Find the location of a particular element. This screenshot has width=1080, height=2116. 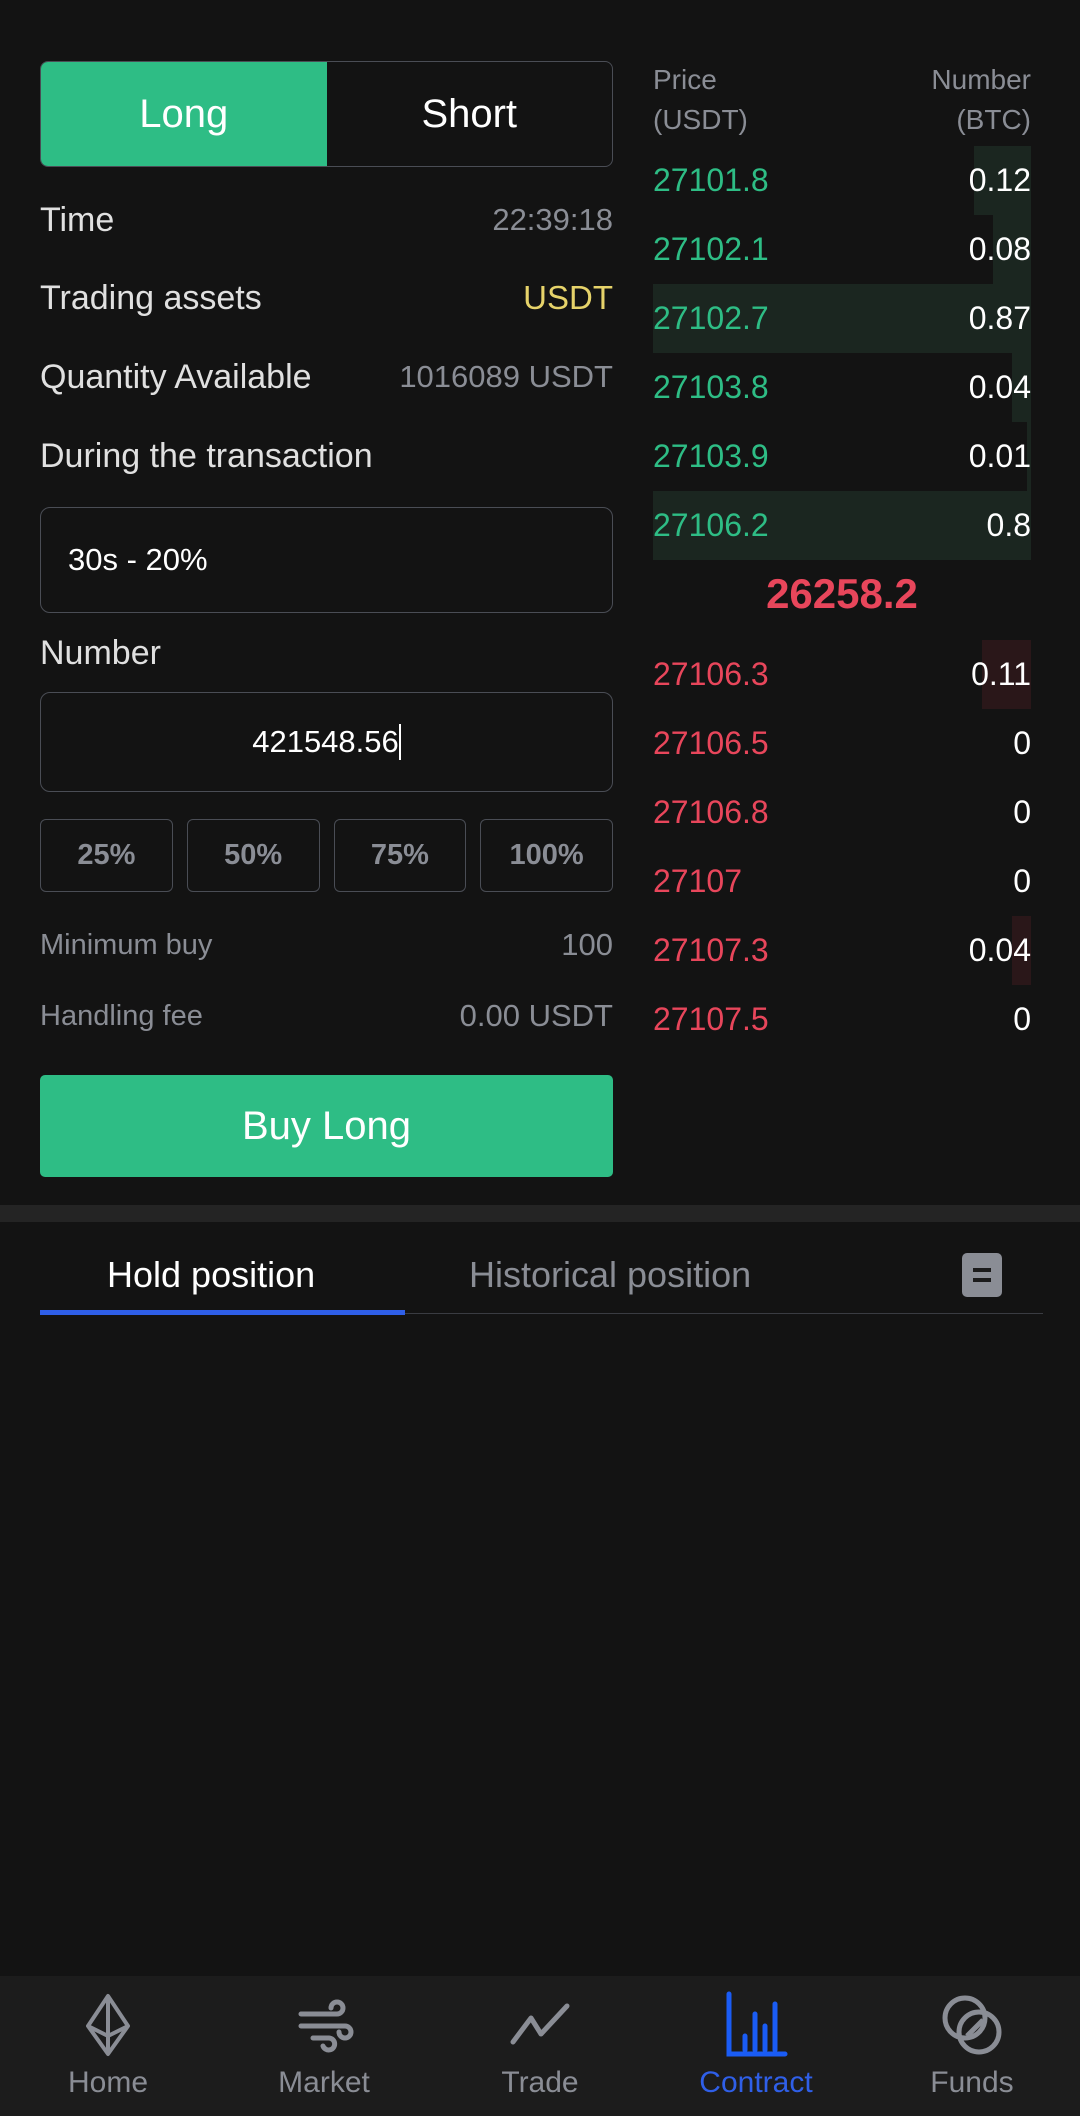

during-label: During the transaction is located at coordinates (206, 455).